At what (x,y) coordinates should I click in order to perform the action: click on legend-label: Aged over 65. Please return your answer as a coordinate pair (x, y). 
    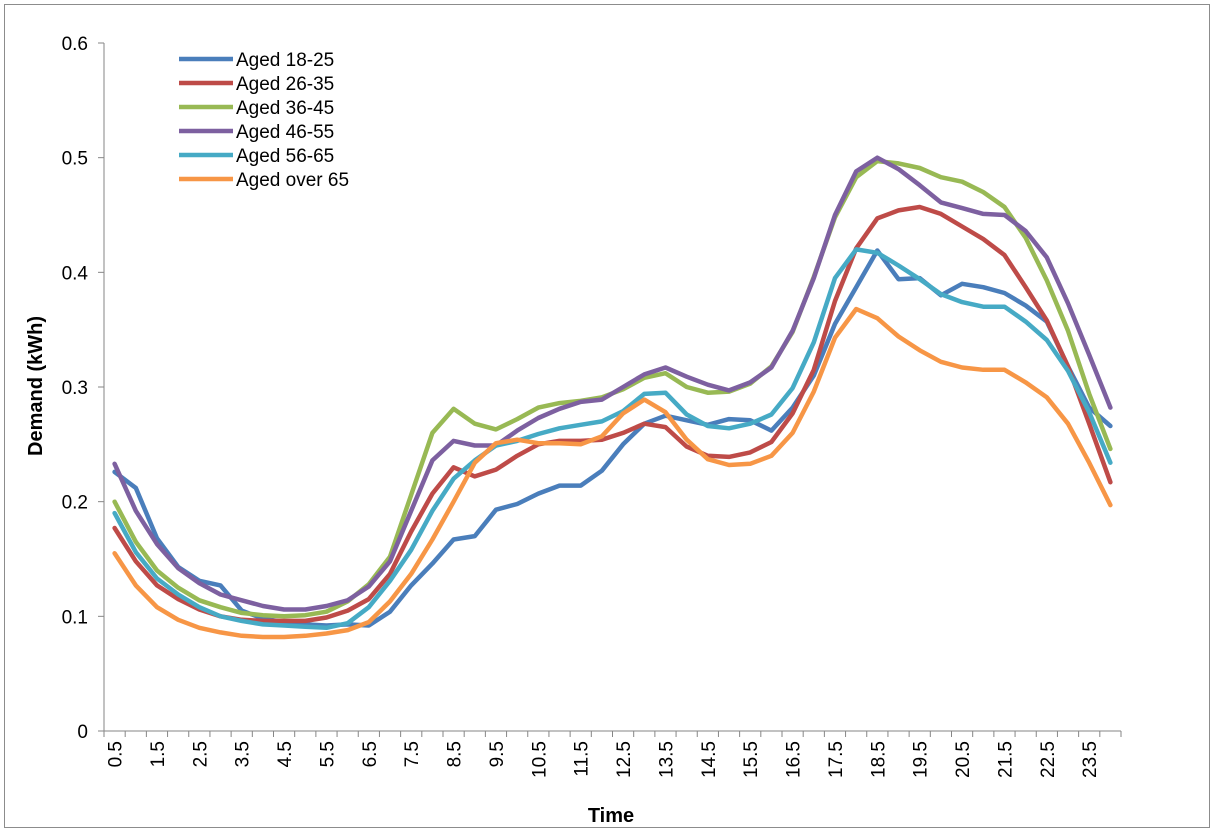
    Looking at the image, I should click on (292, 180).